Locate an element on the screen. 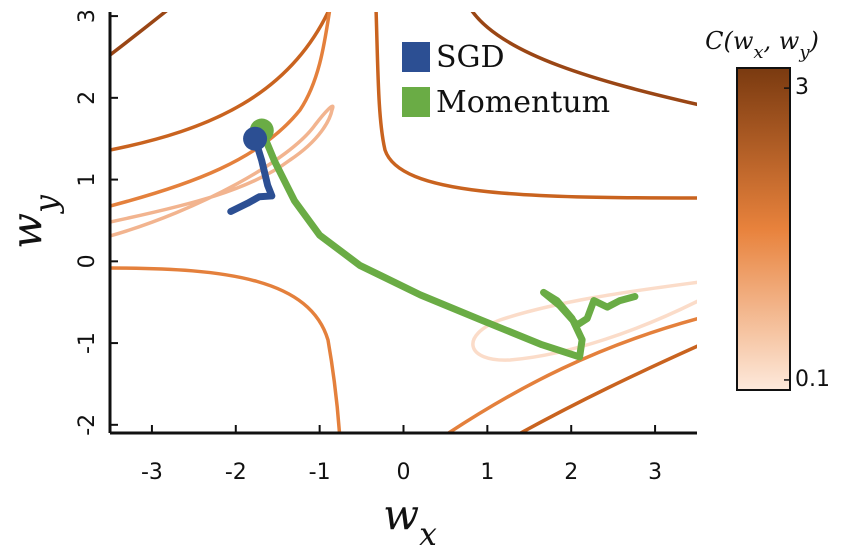  x-tick-label: 2 is located at coordinates (571, 472).